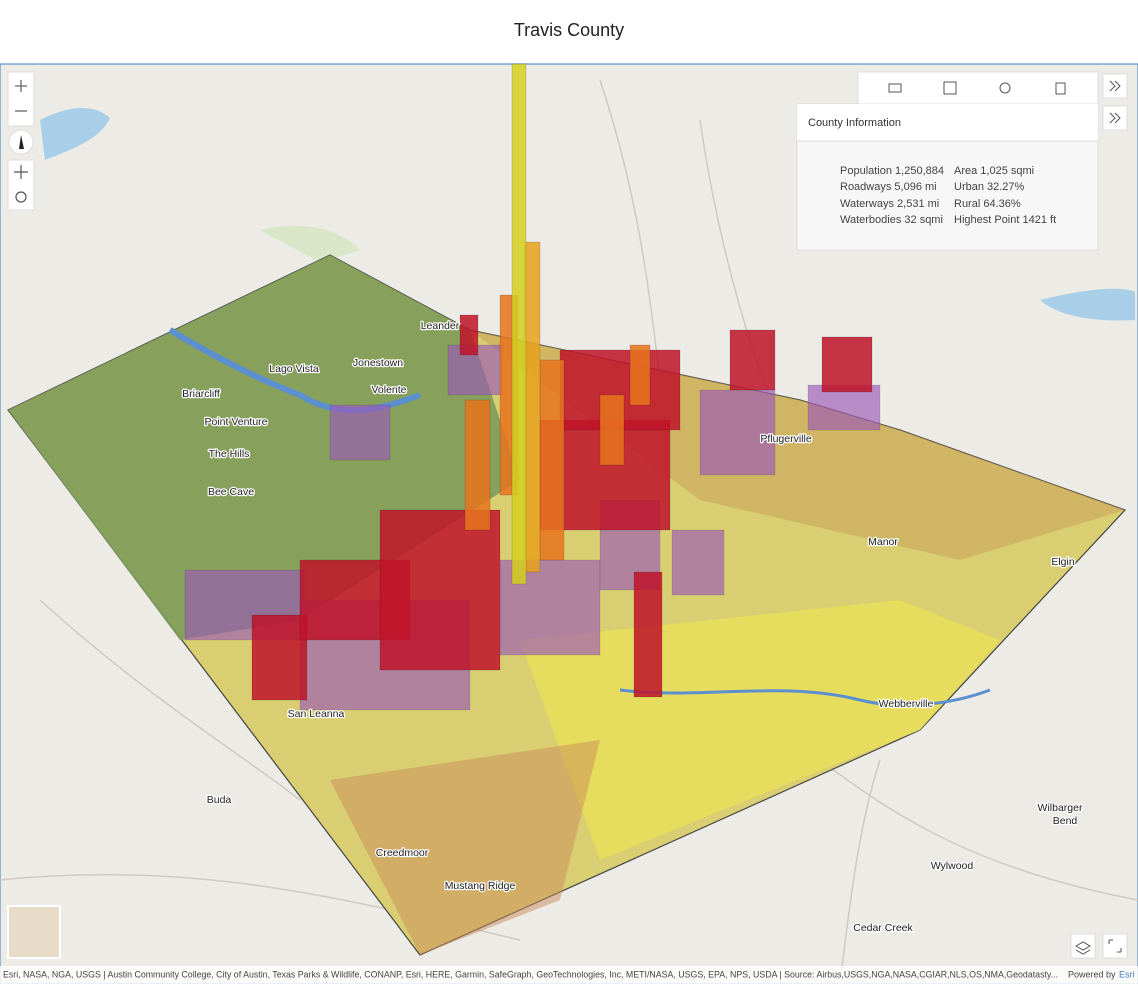  What do you see at coordinates (994, 171) in the screenshot?
I see `info-cell: Area 1,025 sqmi` at bounding box center [994, 171].